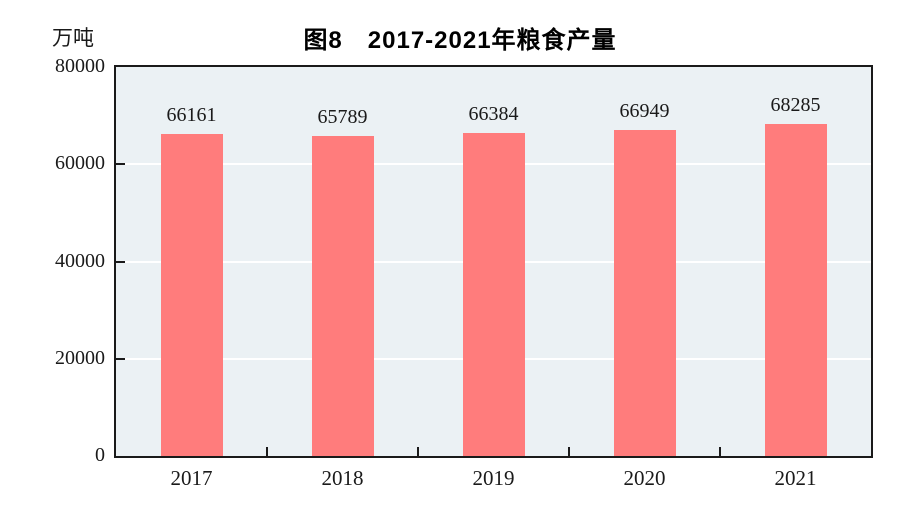 The image size is (900, 511). What do you see at coordinates (191, 295) in the screenshot?
I see `bar-2017` at bounding box center [191, 295].